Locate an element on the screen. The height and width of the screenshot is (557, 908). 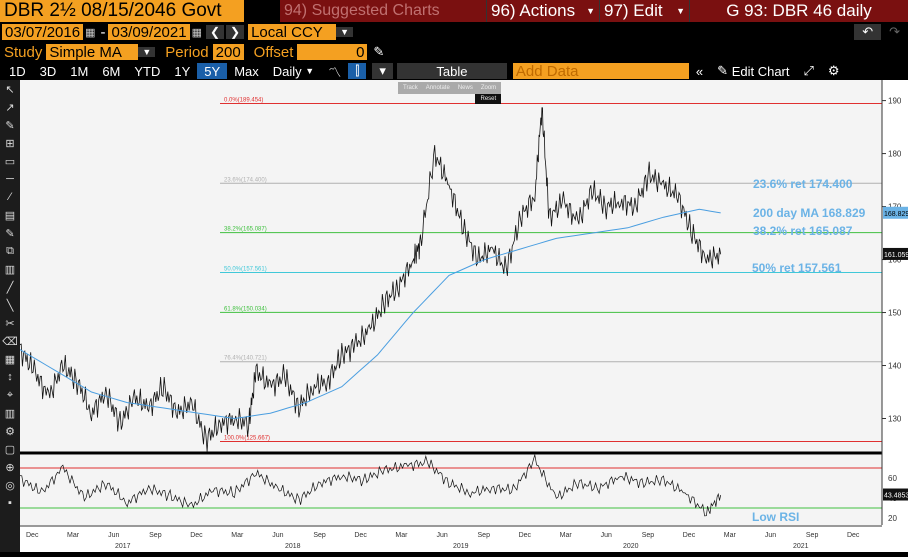
end-date-input: 03/09/2021 is located at coordinates (149, 32).